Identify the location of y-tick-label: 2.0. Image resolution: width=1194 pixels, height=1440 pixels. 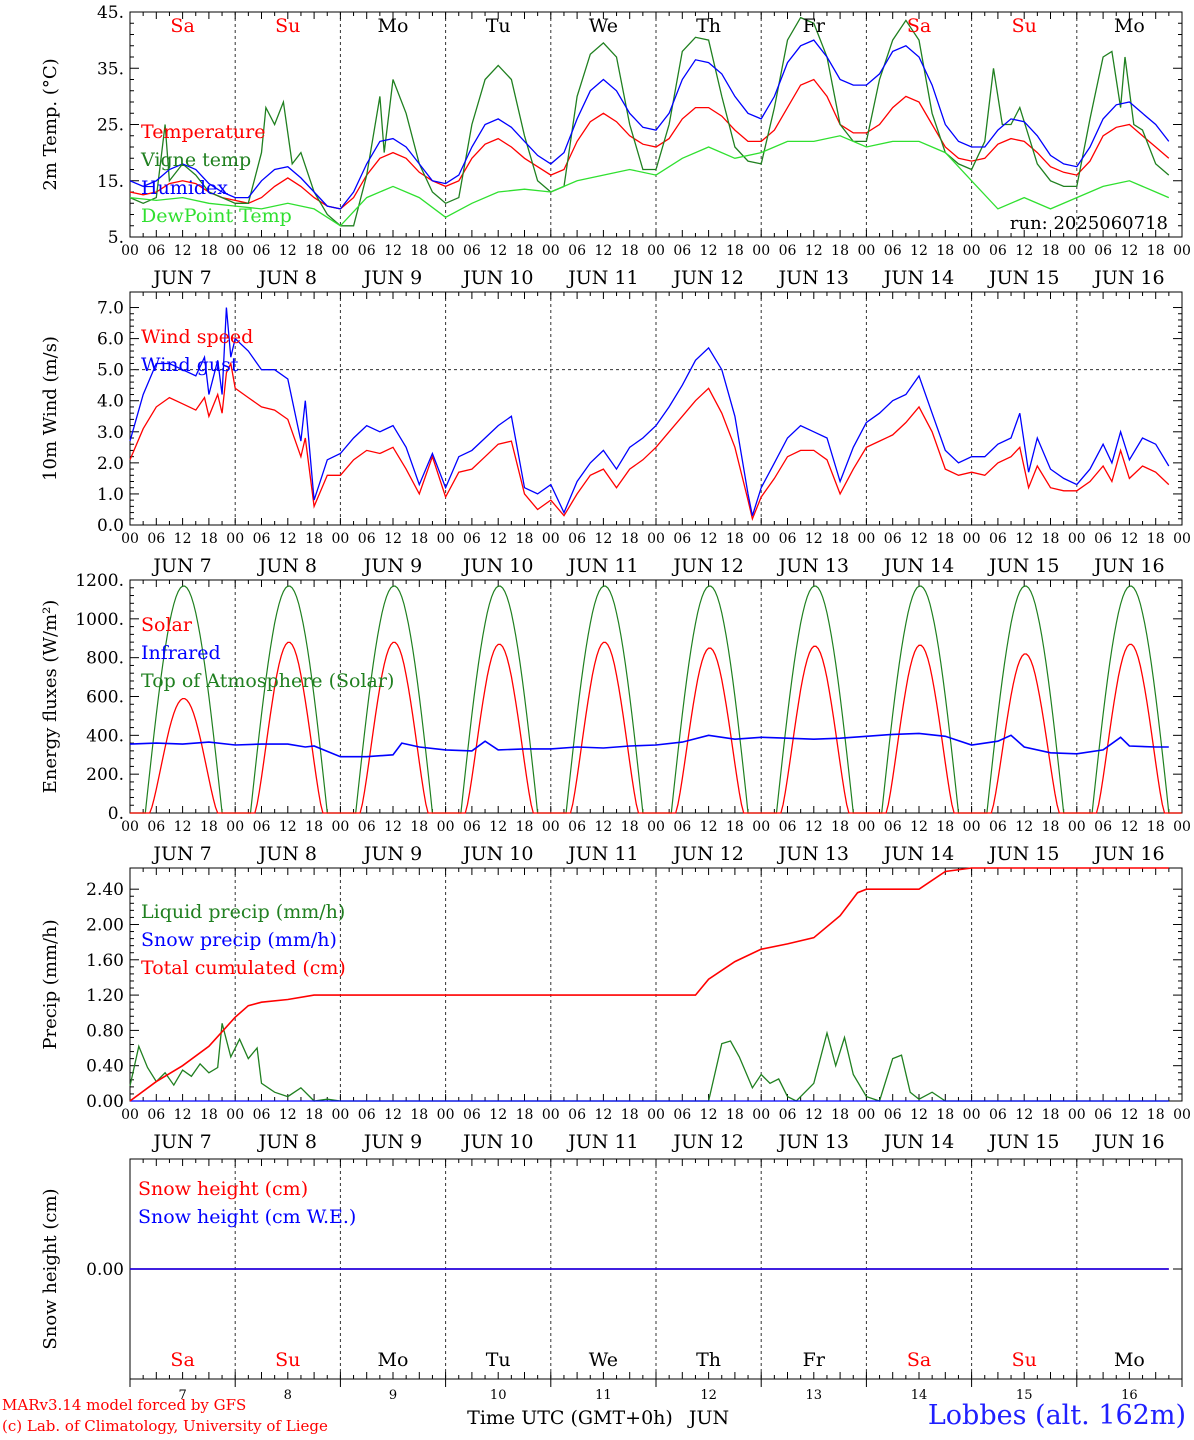
(110, 464).